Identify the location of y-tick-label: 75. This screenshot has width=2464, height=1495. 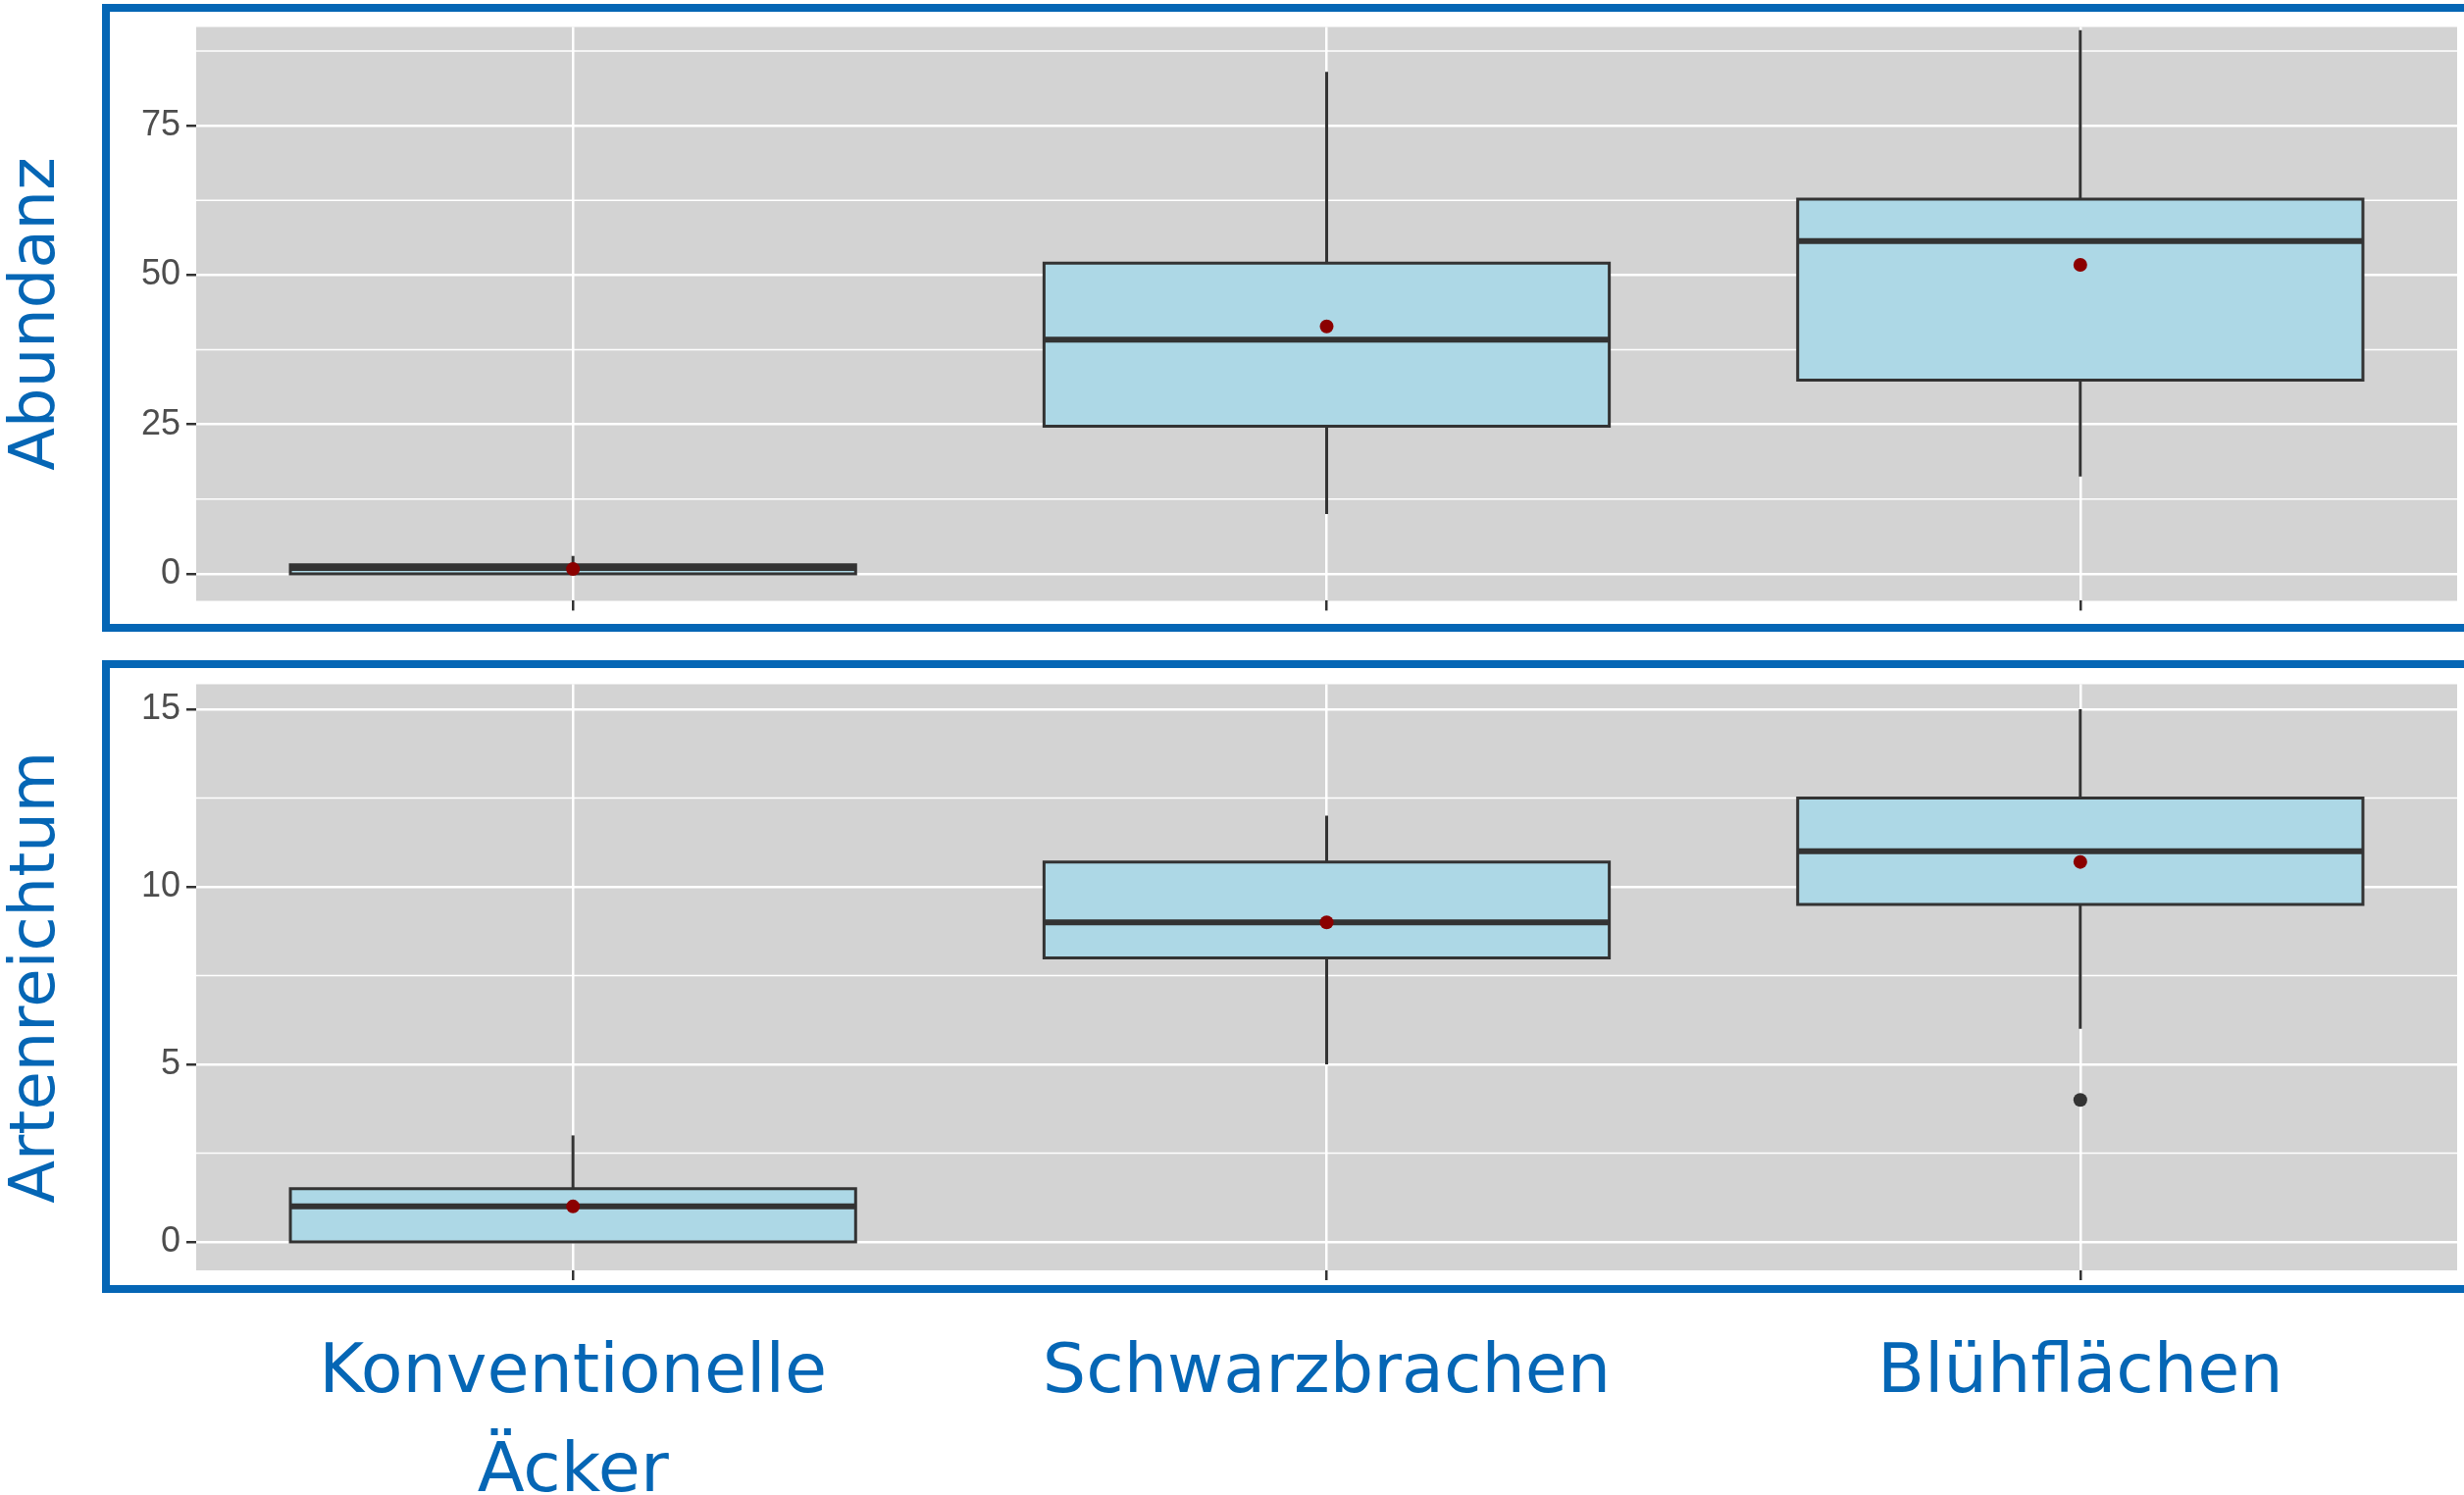
(160, 123).